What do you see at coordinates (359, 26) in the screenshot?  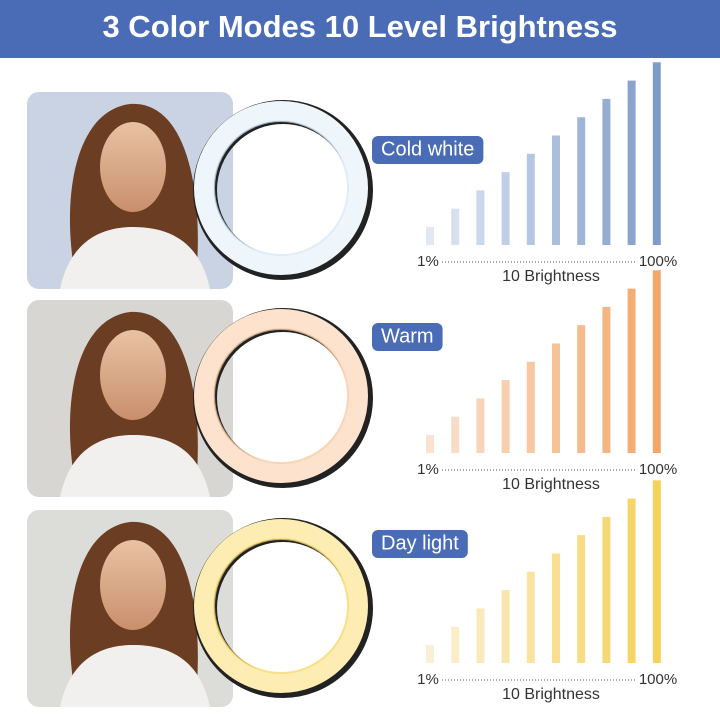 I see `title: 3 Color Modes 10 Level Brightness` at bounding box center [359, 26].